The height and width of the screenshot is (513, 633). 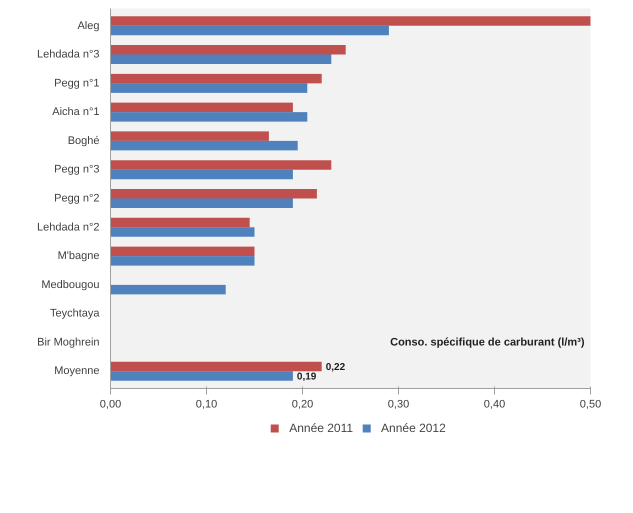 I want to click on y-tick-label: Bir Moghrein, so click(x=68, y=342).